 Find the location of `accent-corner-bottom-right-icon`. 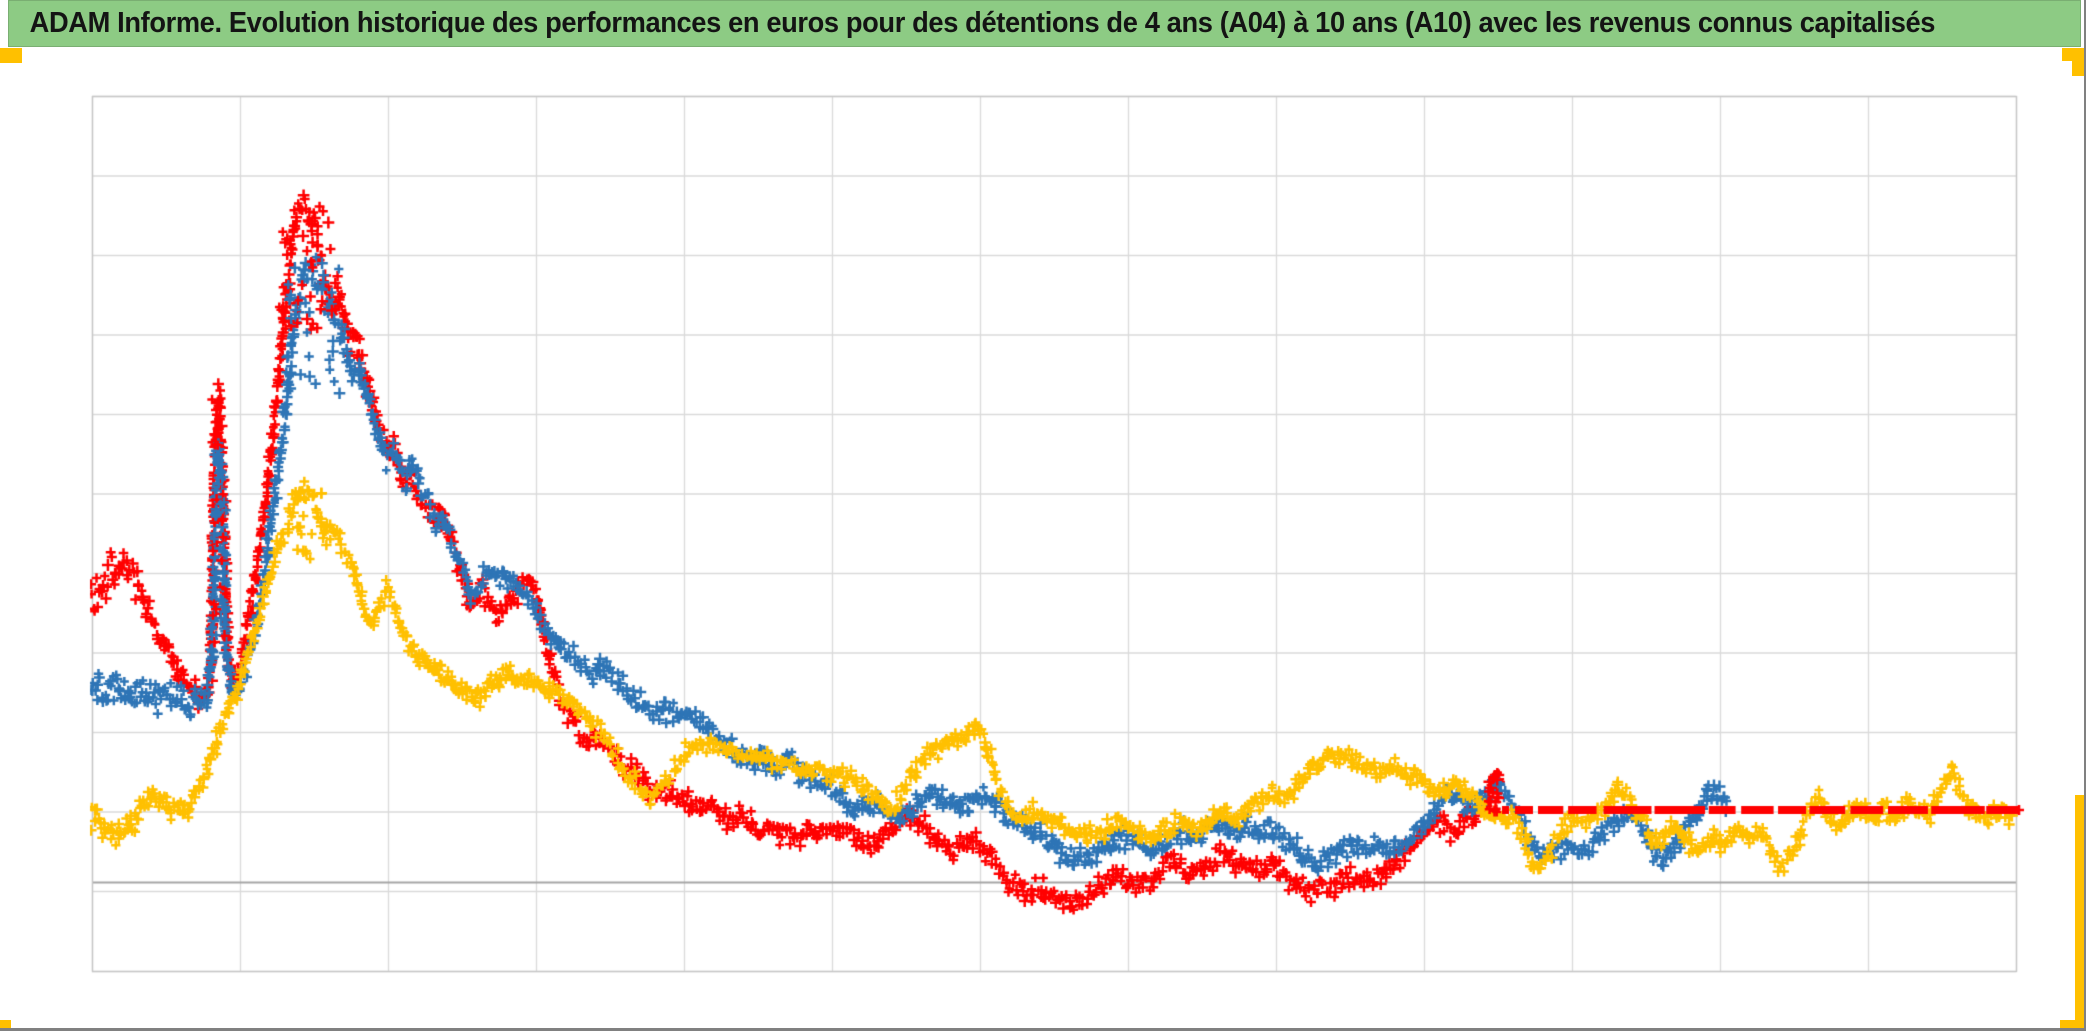

accent-corner-bottom-right-icon is located at coordinates (2073, 1024).